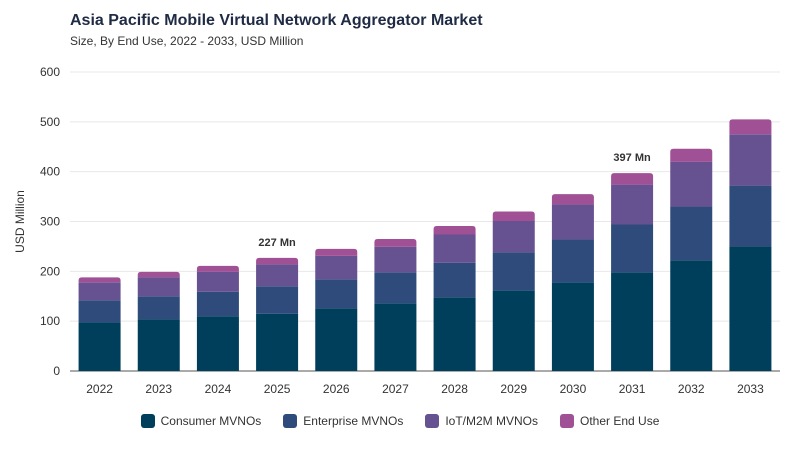  I want to click on y-tick-label: 0, so click(56, 371).